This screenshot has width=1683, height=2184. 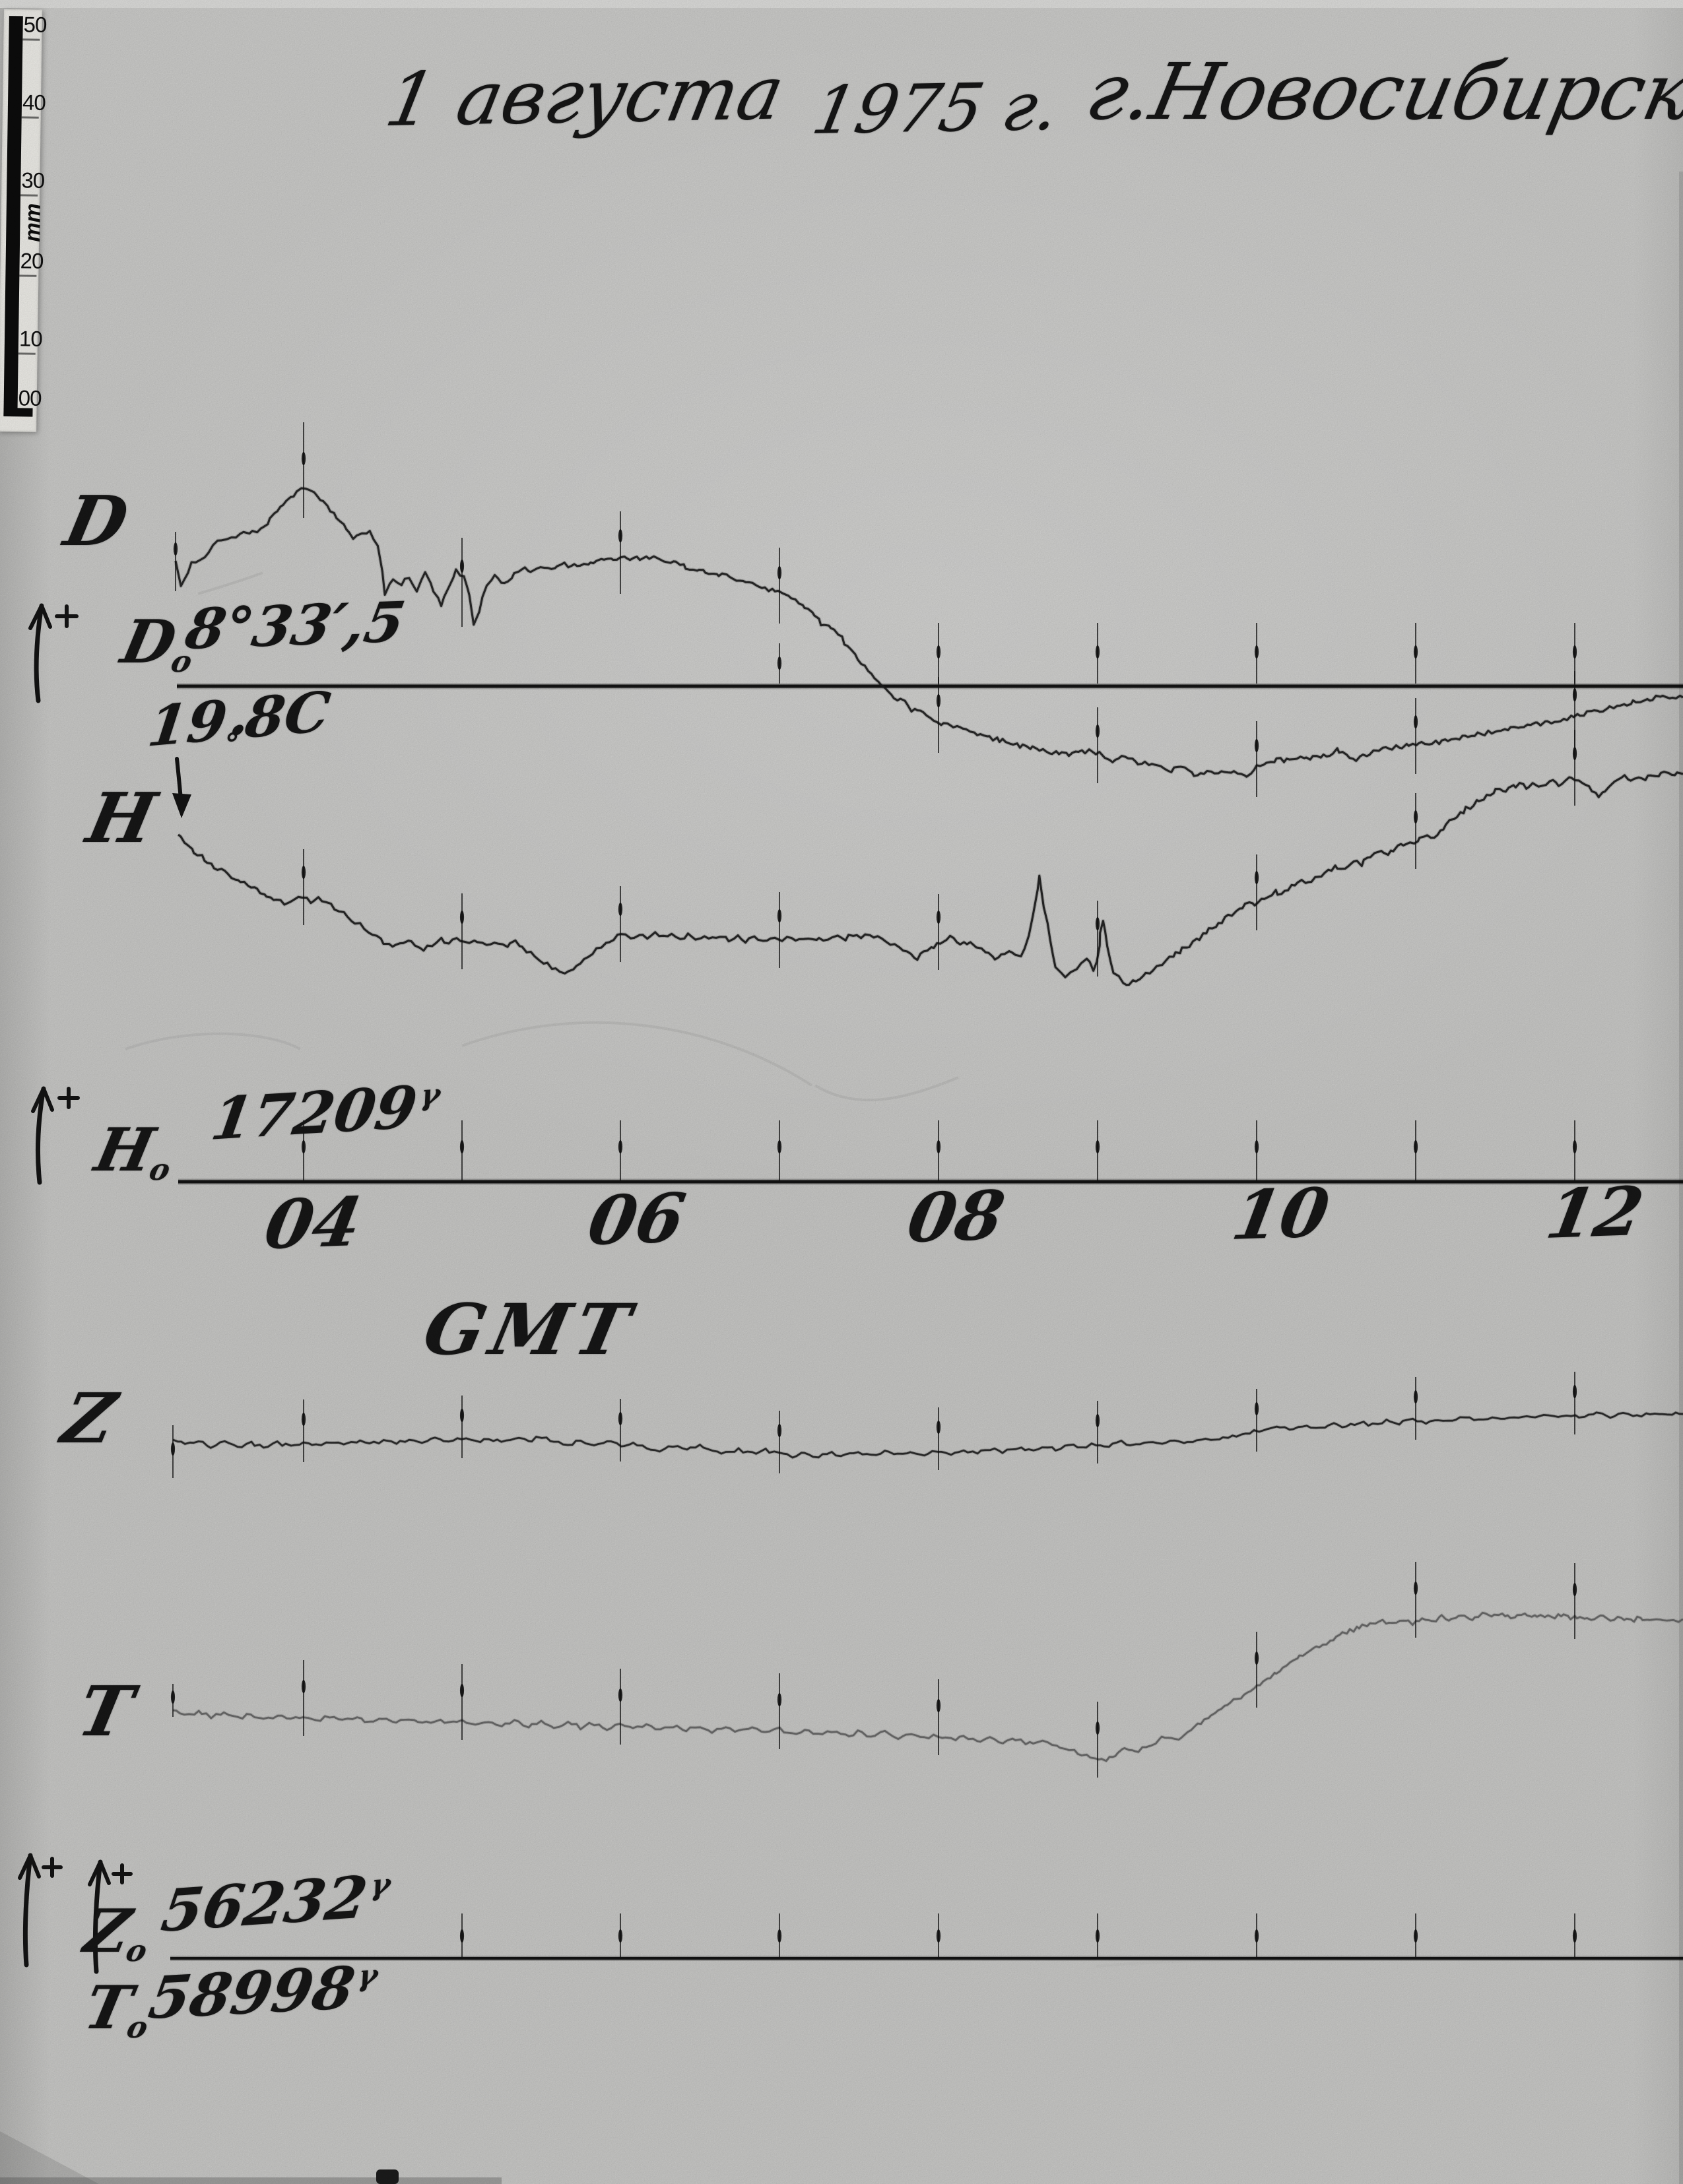 What do you see at coordinates (30, 397) in the screenshot?
I see `ruler-label-00: 00` at bounding box center [30, 397].